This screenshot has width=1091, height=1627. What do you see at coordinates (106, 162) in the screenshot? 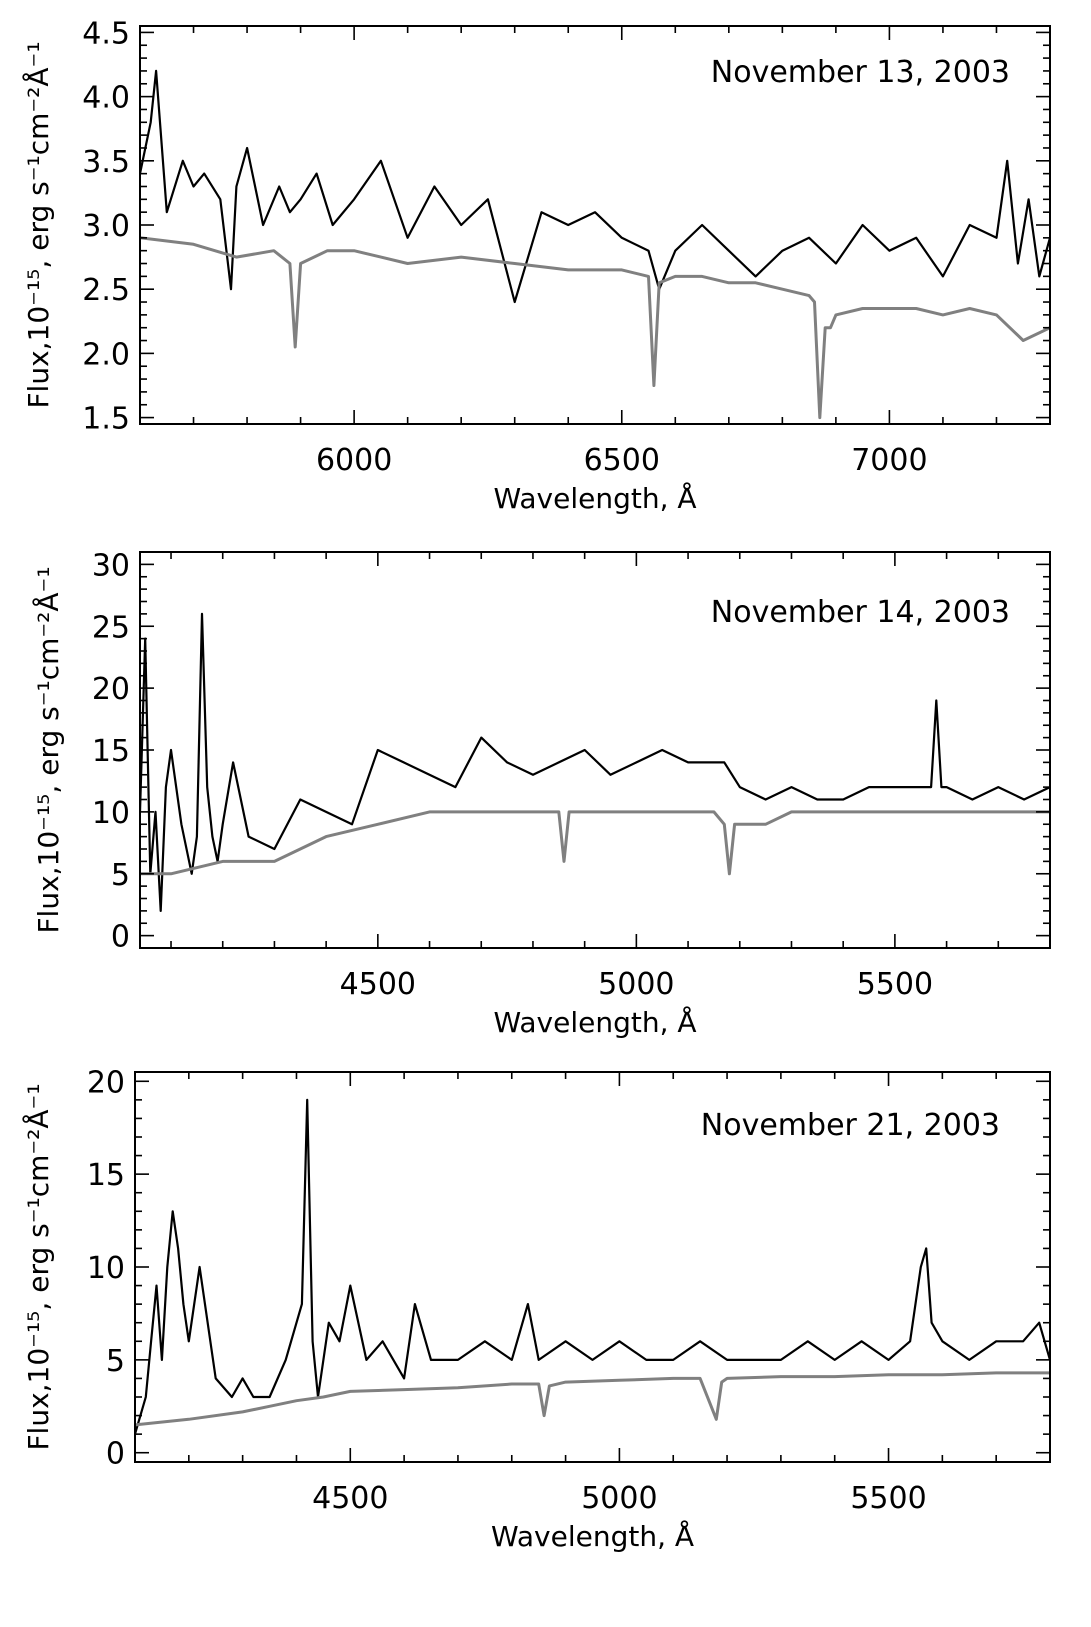
I see `y-tick-label: 3.5` at bounding box center [106, 162].